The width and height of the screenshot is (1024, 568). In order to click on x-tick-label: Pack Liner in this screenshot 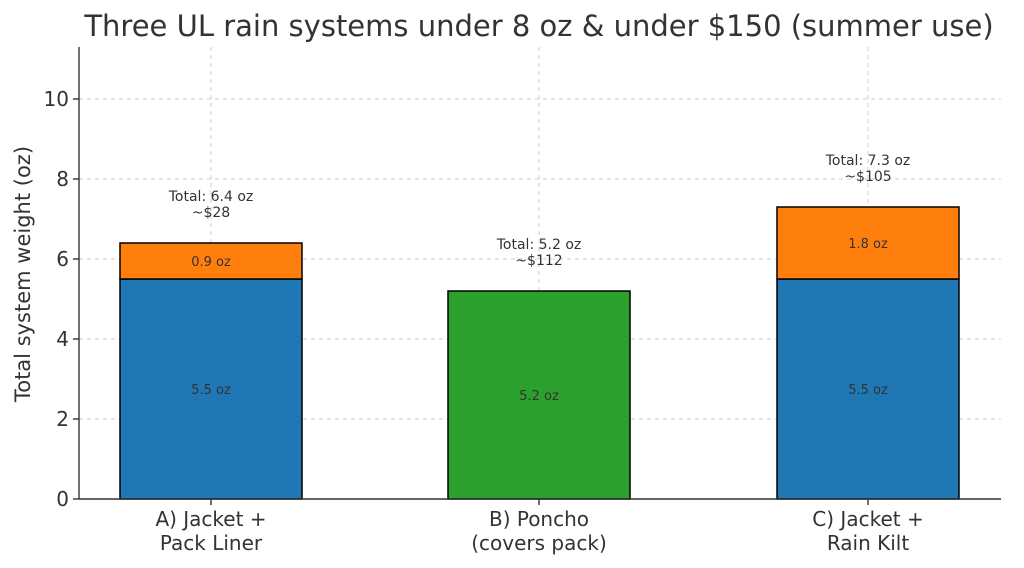, I will do `click(211, 543)`.